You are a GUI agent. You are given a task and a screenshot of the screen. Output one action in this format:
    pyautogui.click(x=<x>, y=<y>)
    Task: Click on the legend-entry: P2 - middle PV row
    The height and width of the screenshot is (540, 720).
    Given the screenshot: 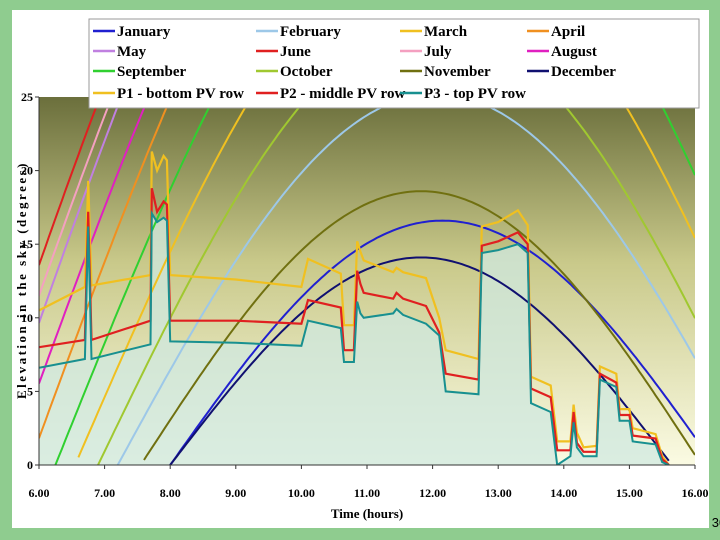 What is the action you would take?
    pyautogui.click(x=342, y=94)
    